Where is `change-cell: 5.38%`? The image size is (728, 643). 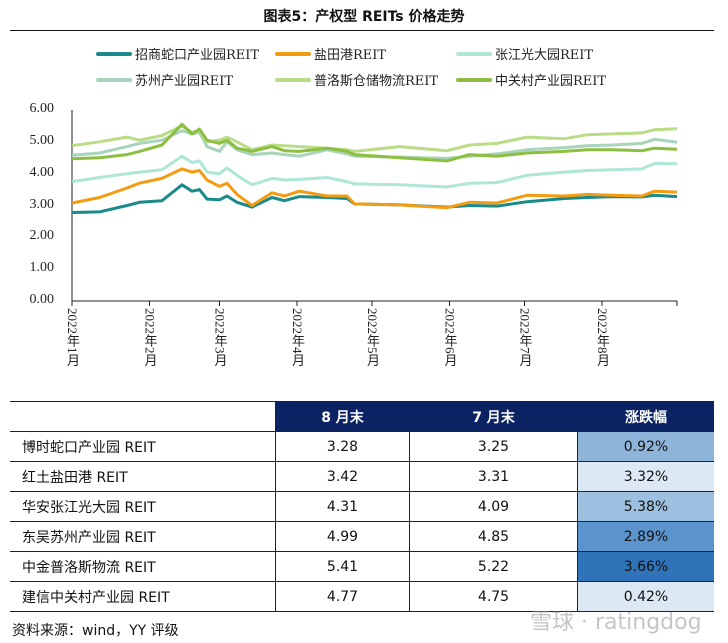
change-cell: 5.38% is located at coordinates (645, 506).